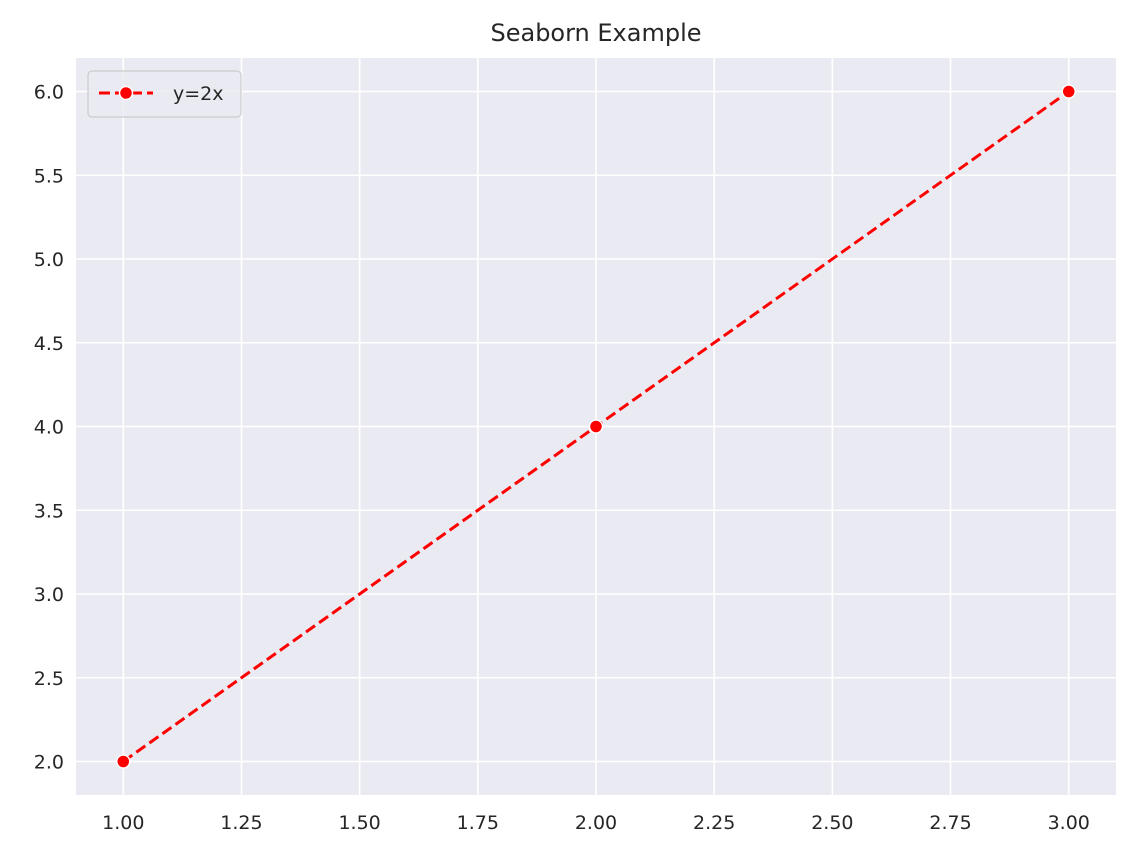 This screenshot has width=1135, height=859. Describe the element at coordinates (49, 260) in the screenshot. I see `y-tick-label: 5.0` at that location.